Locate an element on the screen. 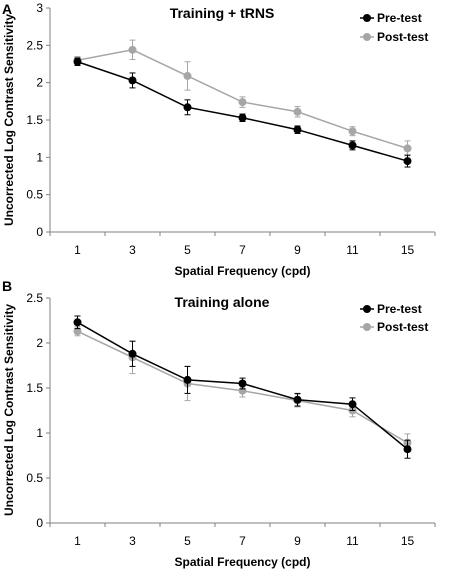 The width and height of the screenshot is (449, 573). series-line is located at coordinates (242, 111).